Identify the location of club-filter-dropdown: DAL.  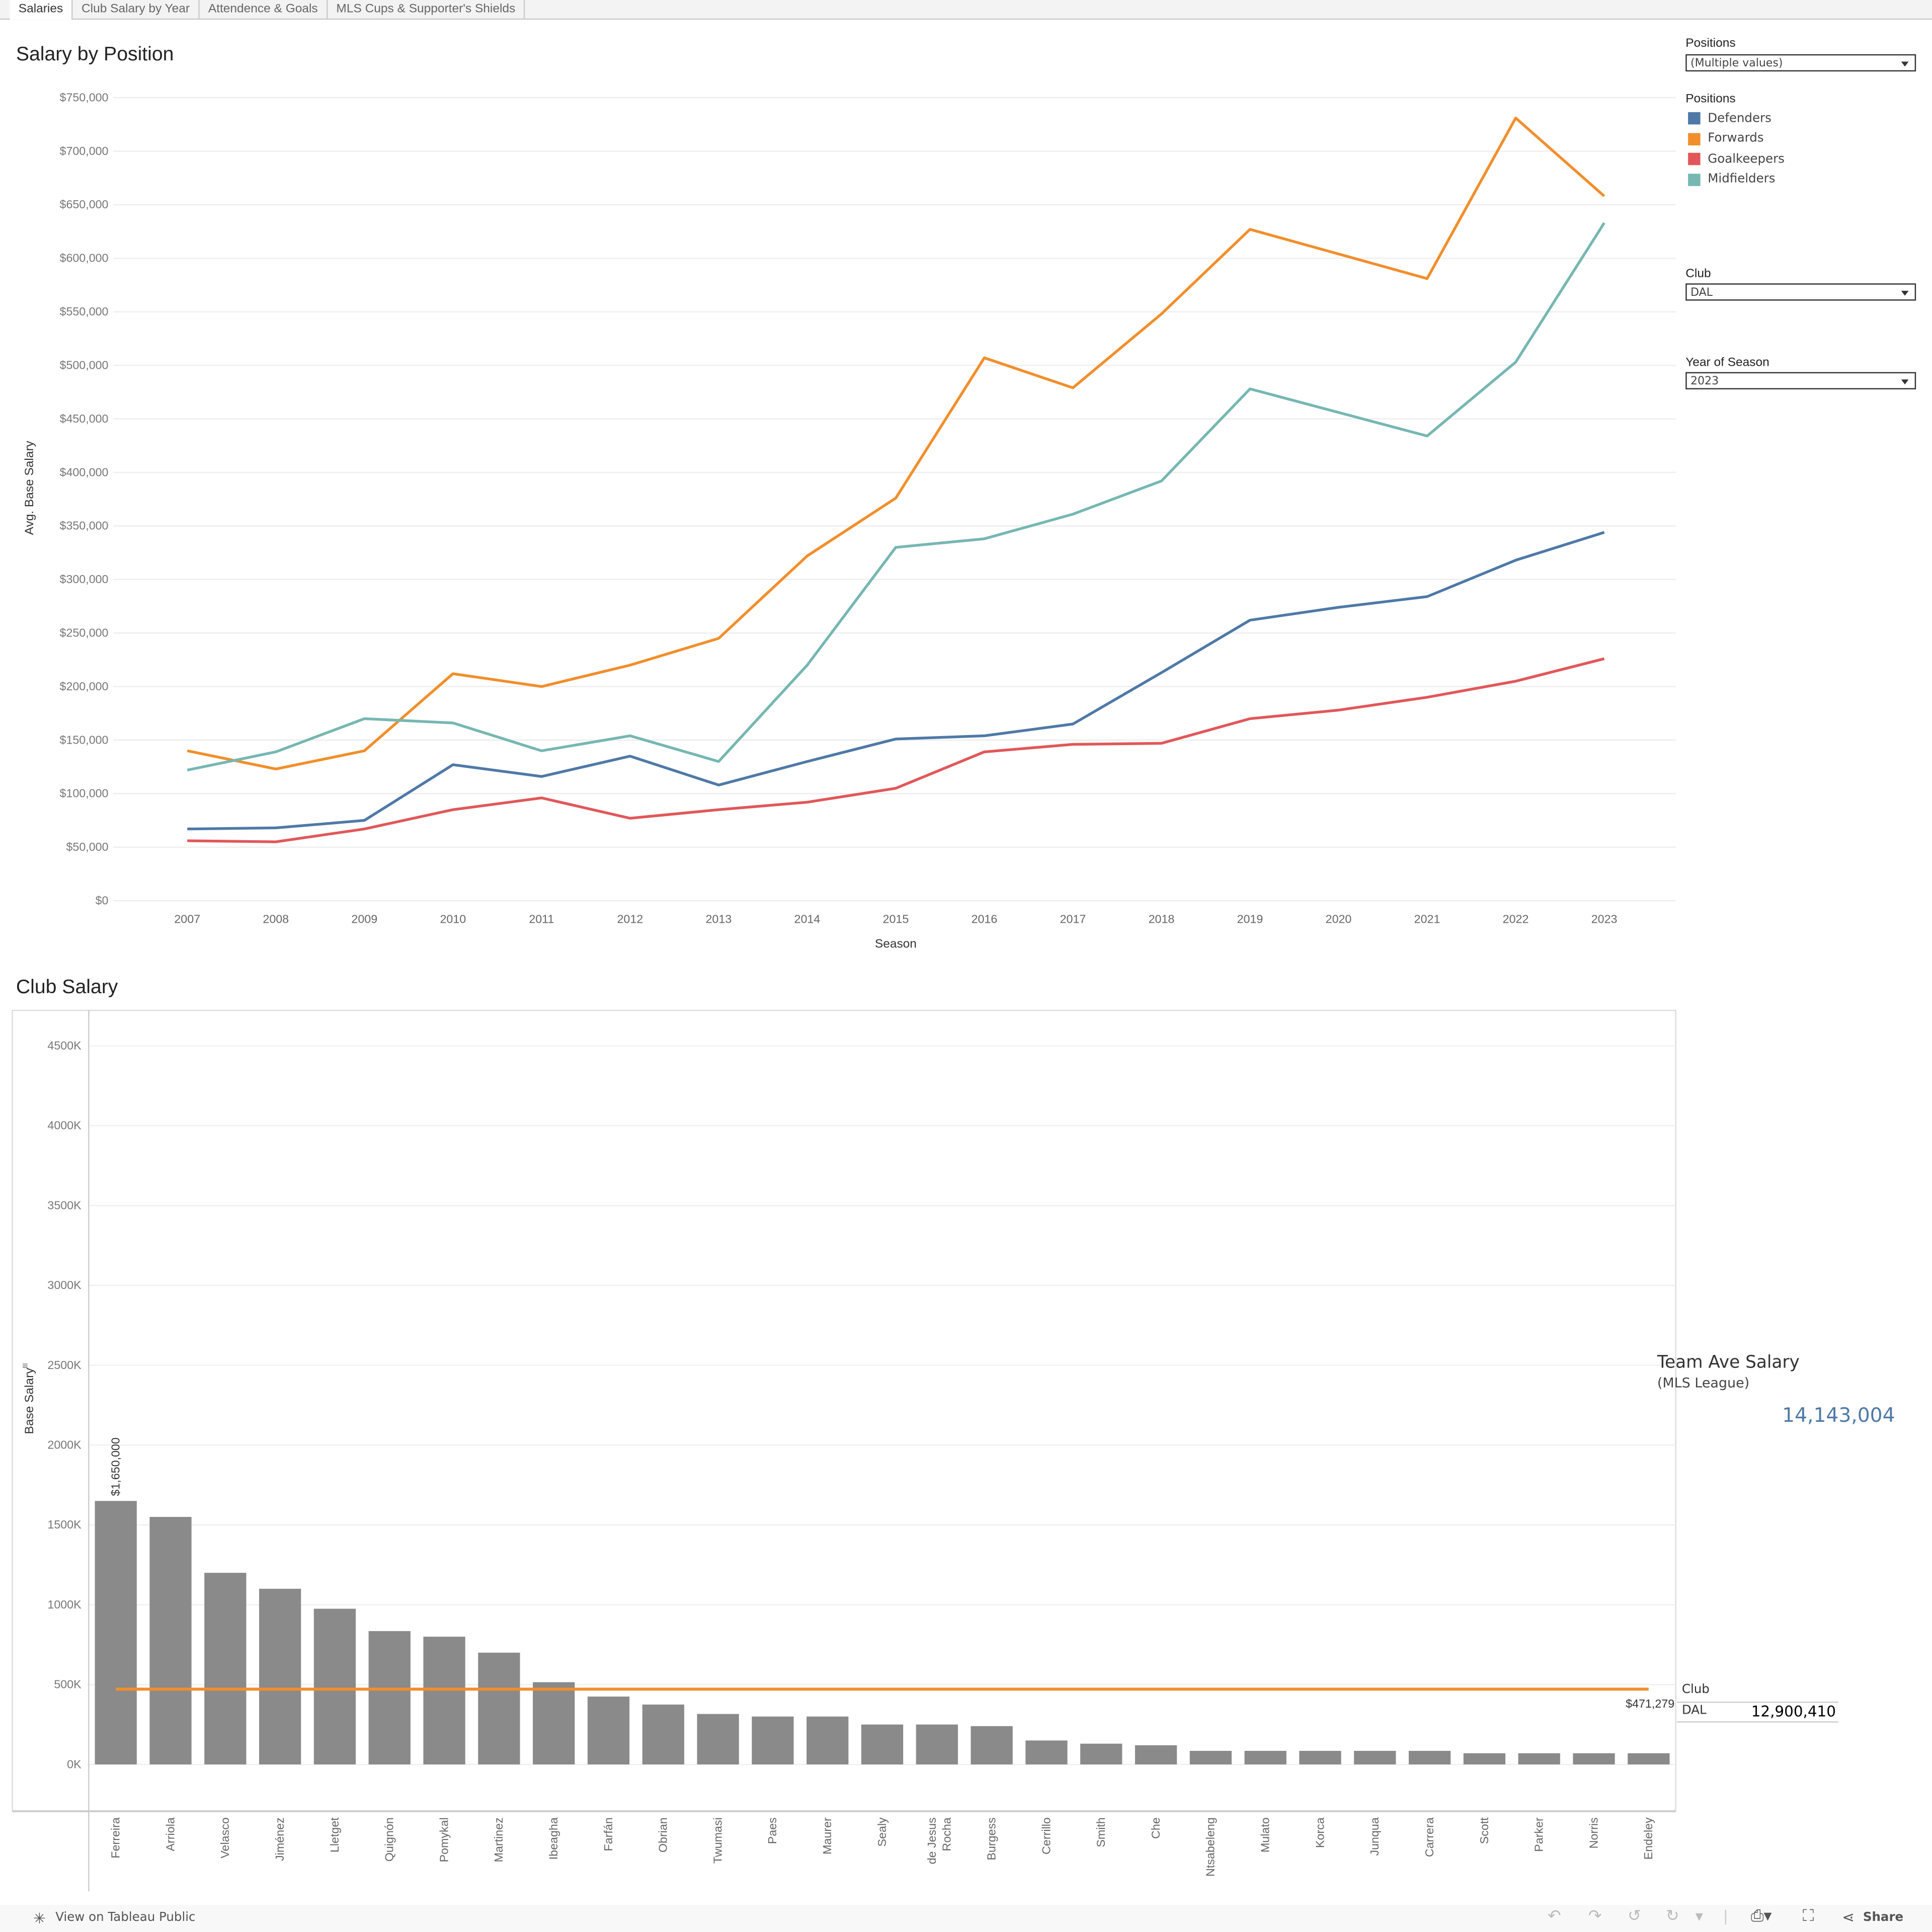
(1801, 292).